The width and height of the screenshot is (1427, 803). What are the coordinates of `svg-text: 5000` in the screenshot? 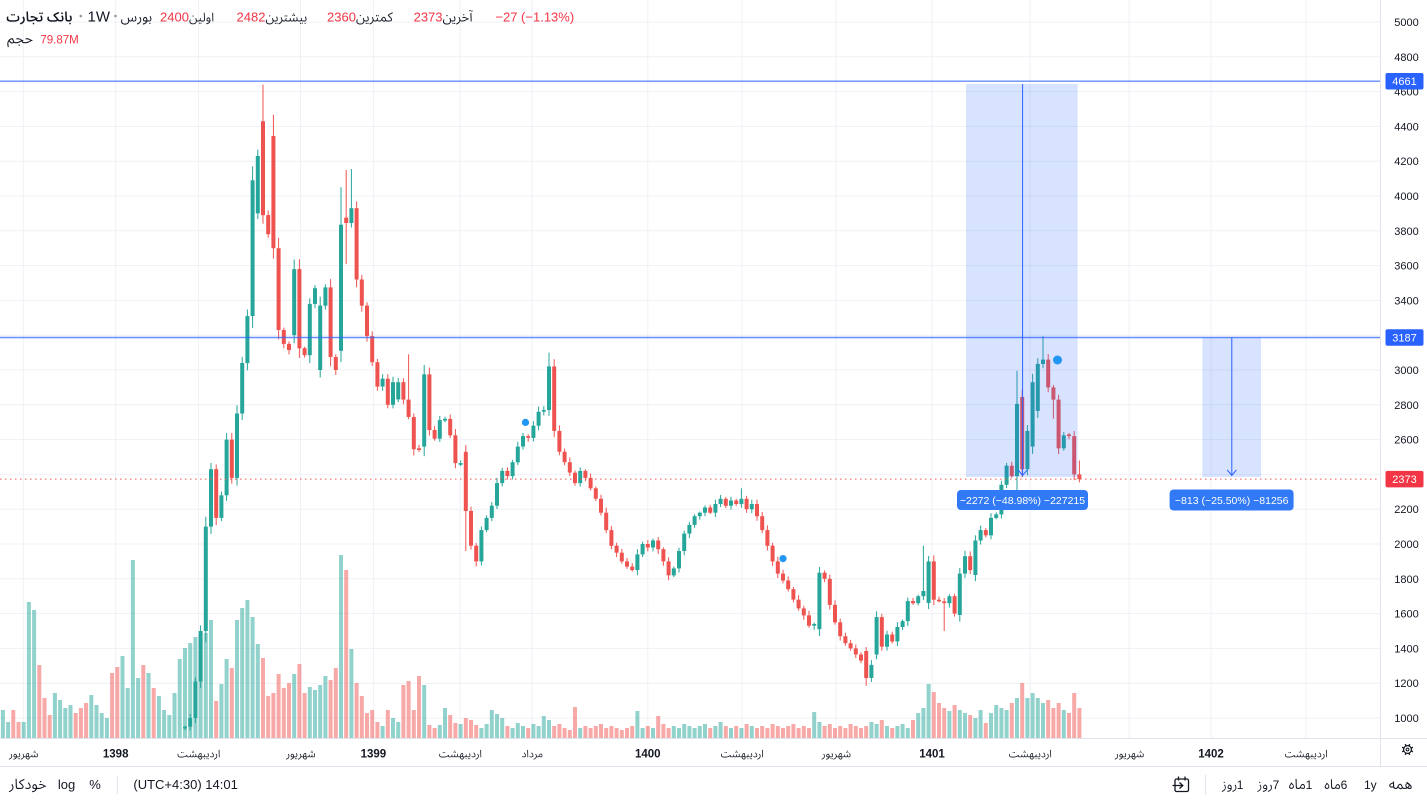 It's located at (1406, 23).